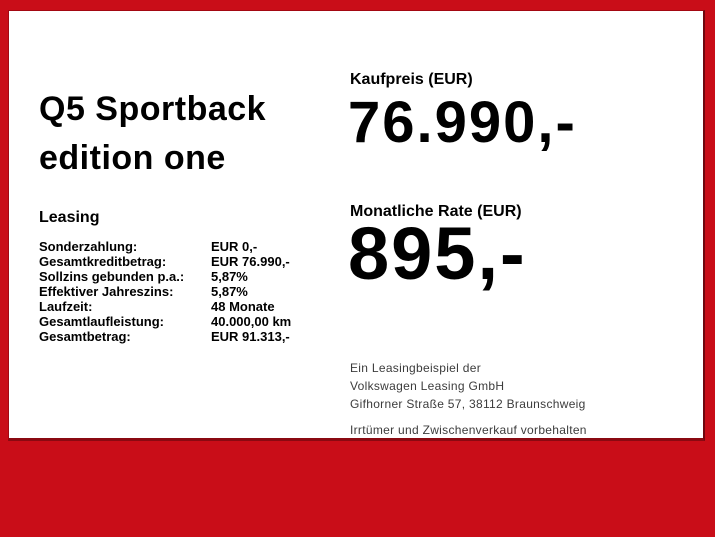  I want to click on vehicle-title-line2: edition one, so click(132, 158).